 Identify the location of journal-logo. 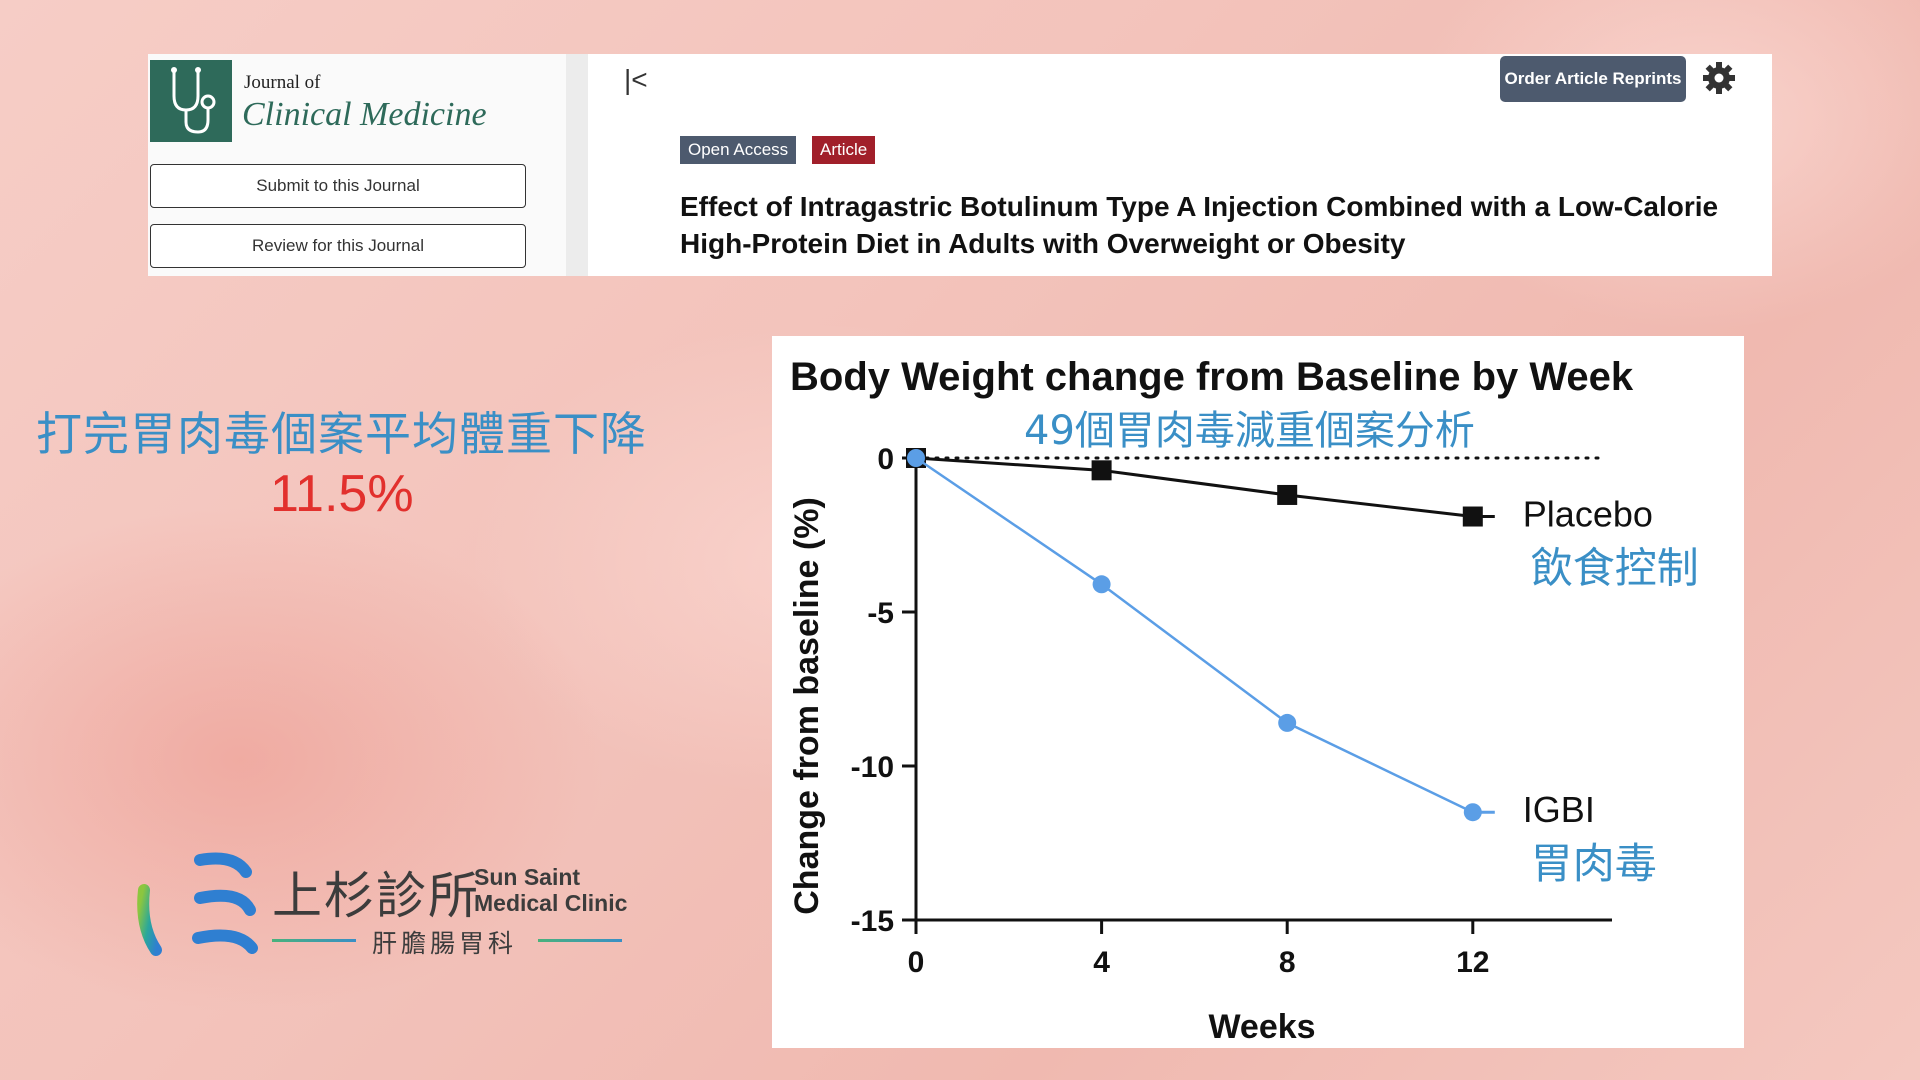
(191, 101).